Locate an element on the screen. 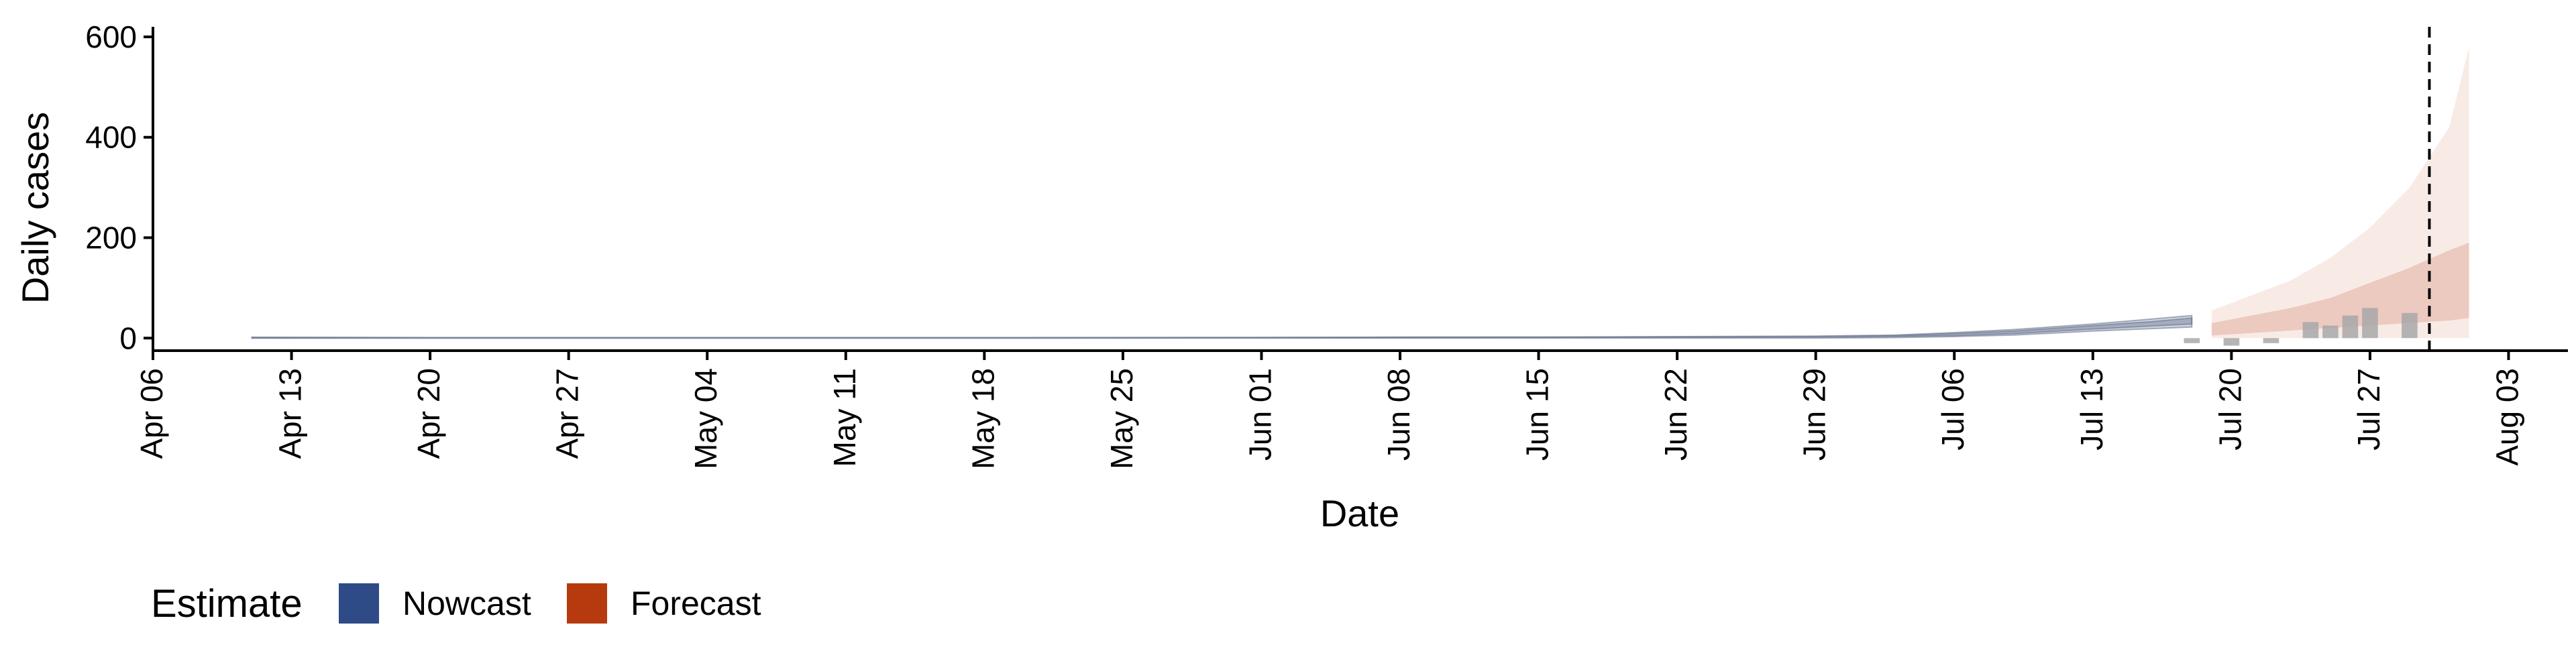 This screenshot has width=2576, height=647. legend-items: Nowcast Forecast is located at coordinates (550, 603).